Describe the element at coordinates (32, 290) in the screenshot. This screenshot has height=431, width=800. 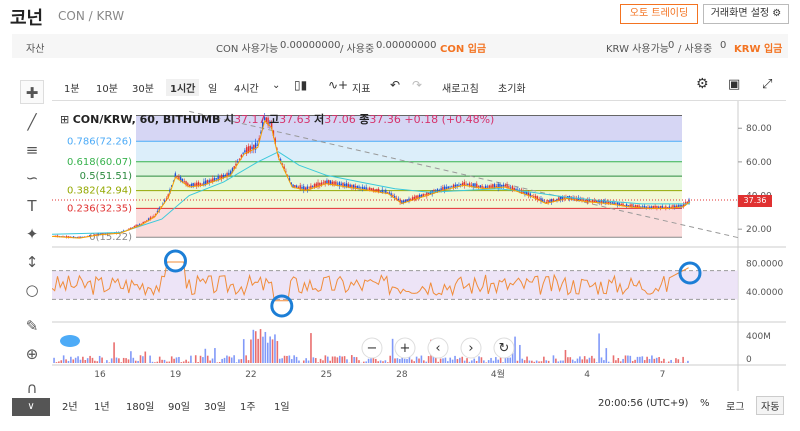
I see `circle-icon: ○` at that location.